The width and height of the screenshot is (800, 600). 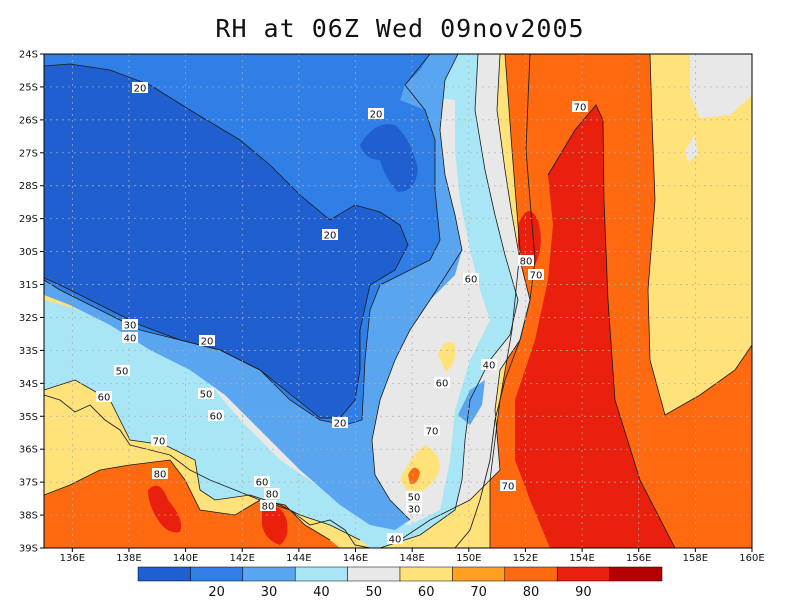 What do you see at coordinates (28, 351) in the screenshot?
I see `lat-label: 33S` at bounding box center [28, 351].